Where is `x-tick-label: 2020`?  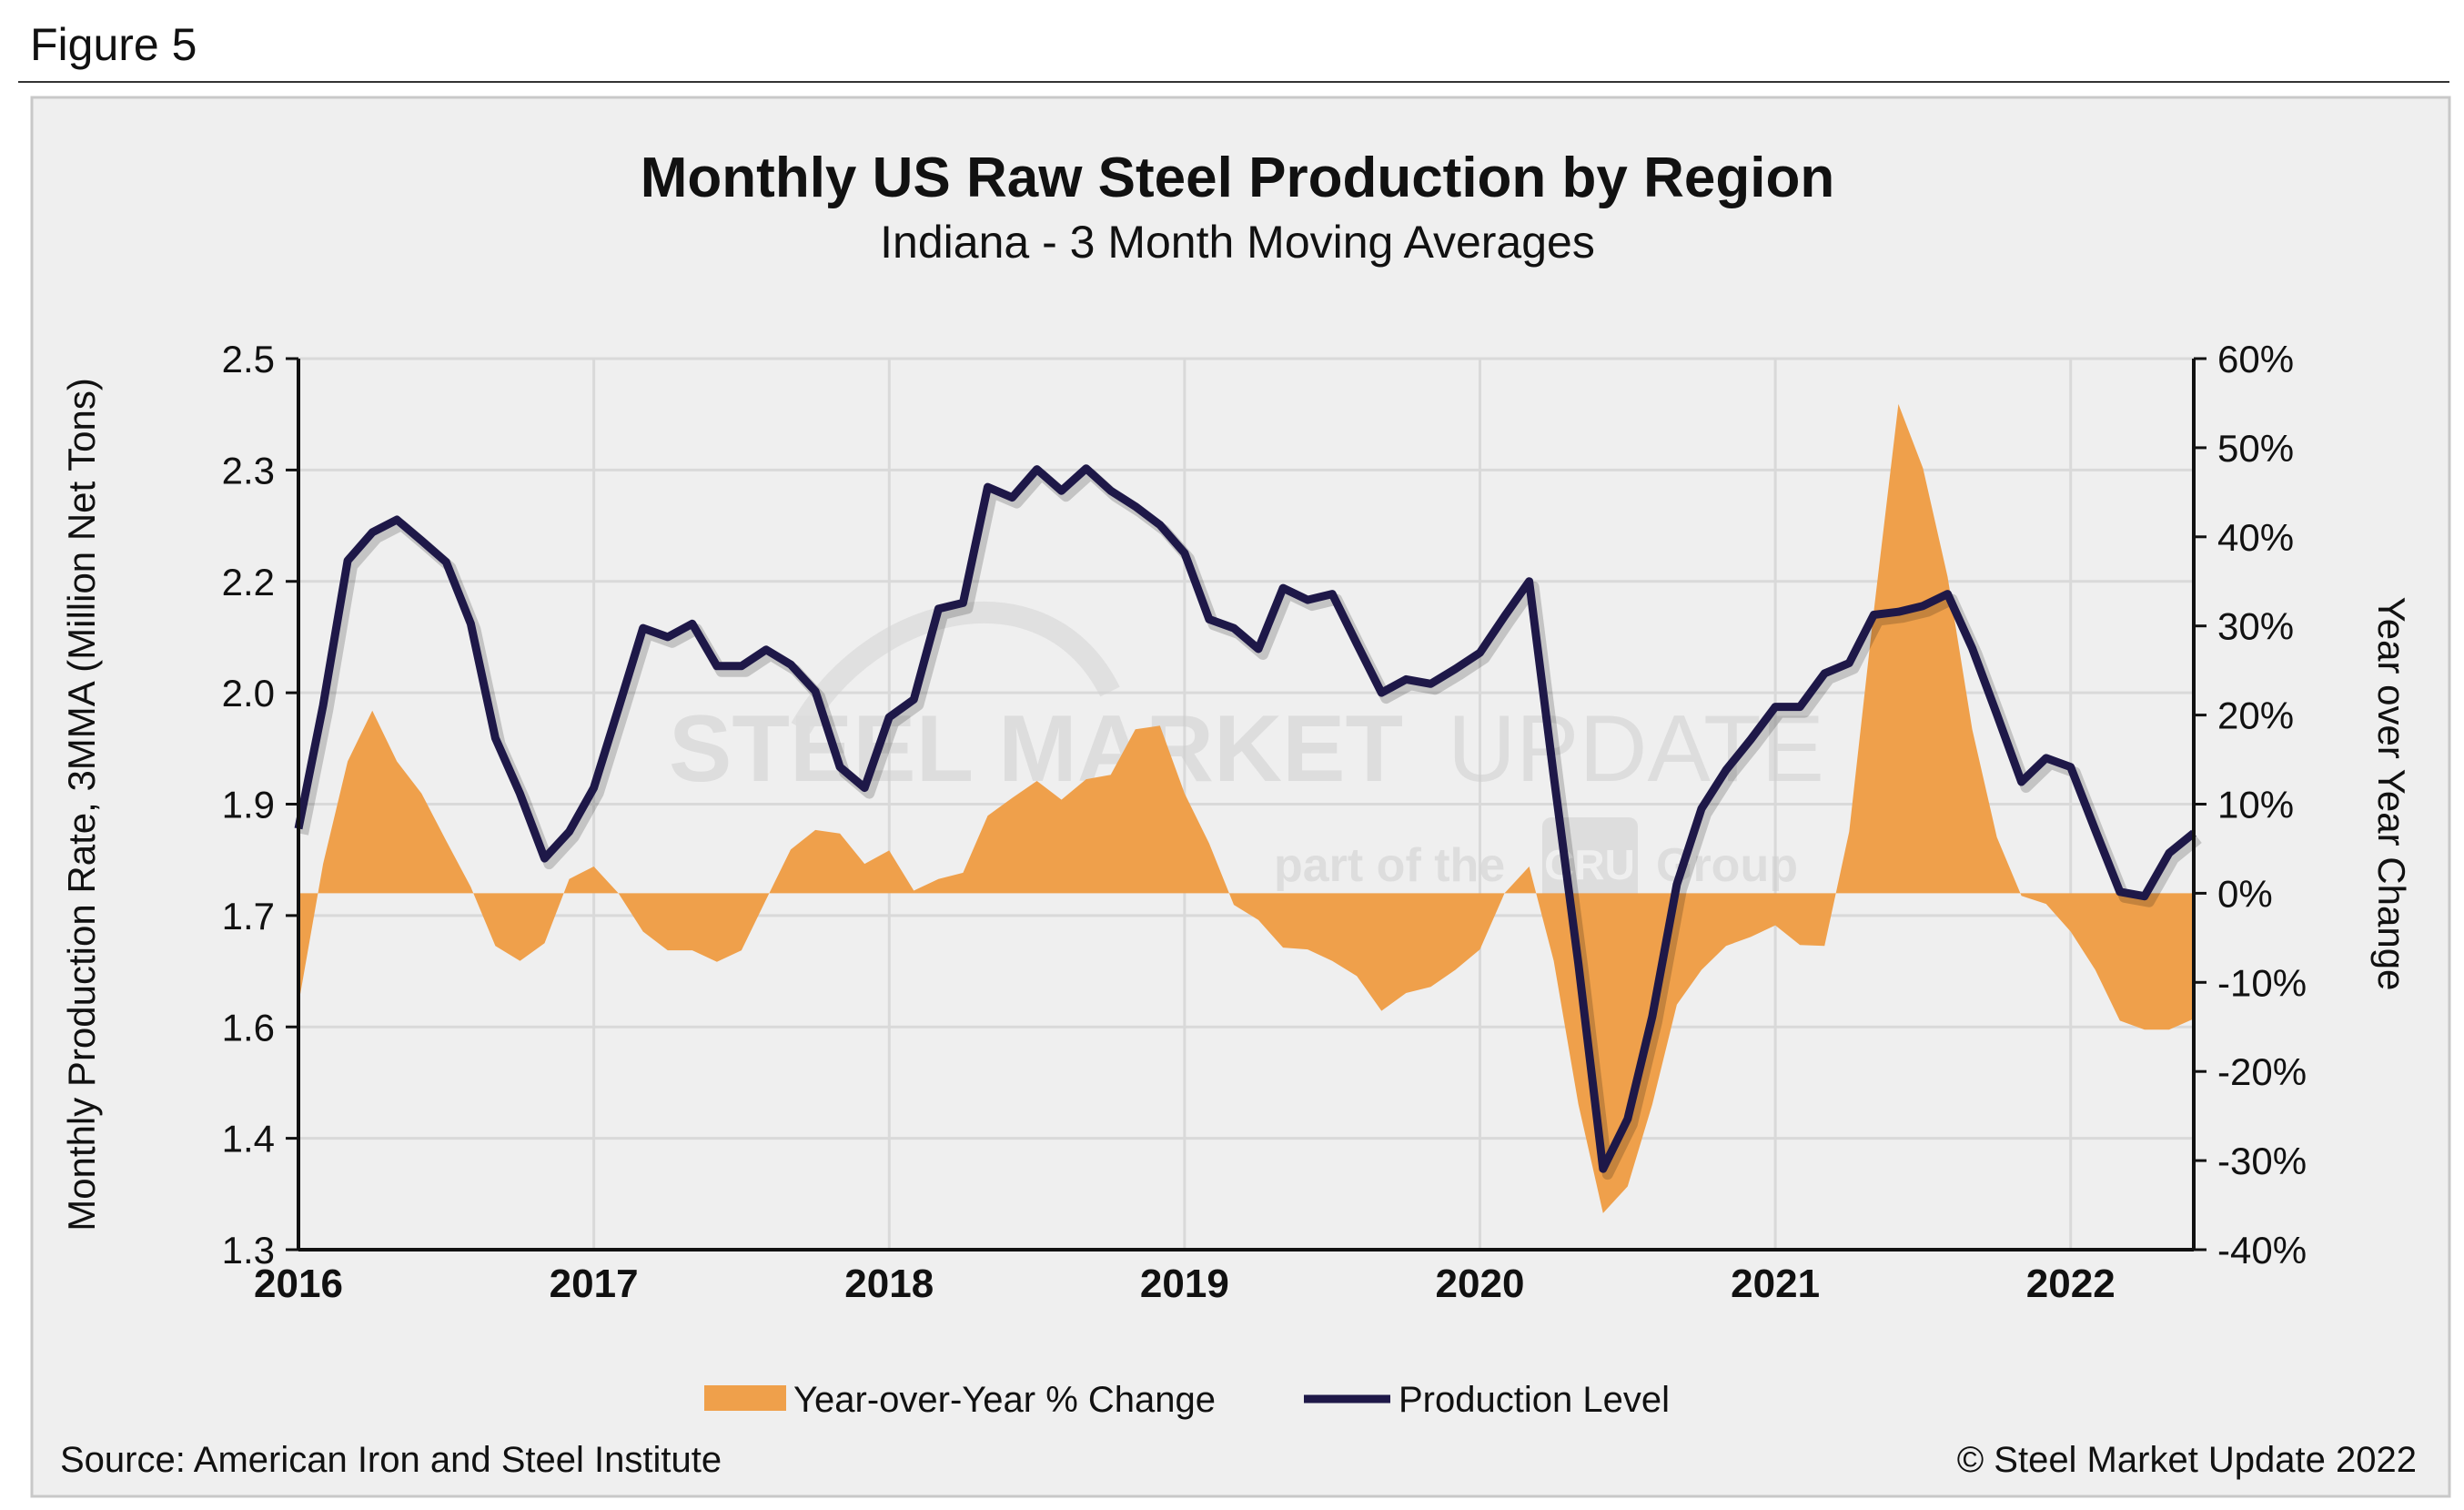
x-tick-label: 2020 is located at coordinates (1480, 1284).